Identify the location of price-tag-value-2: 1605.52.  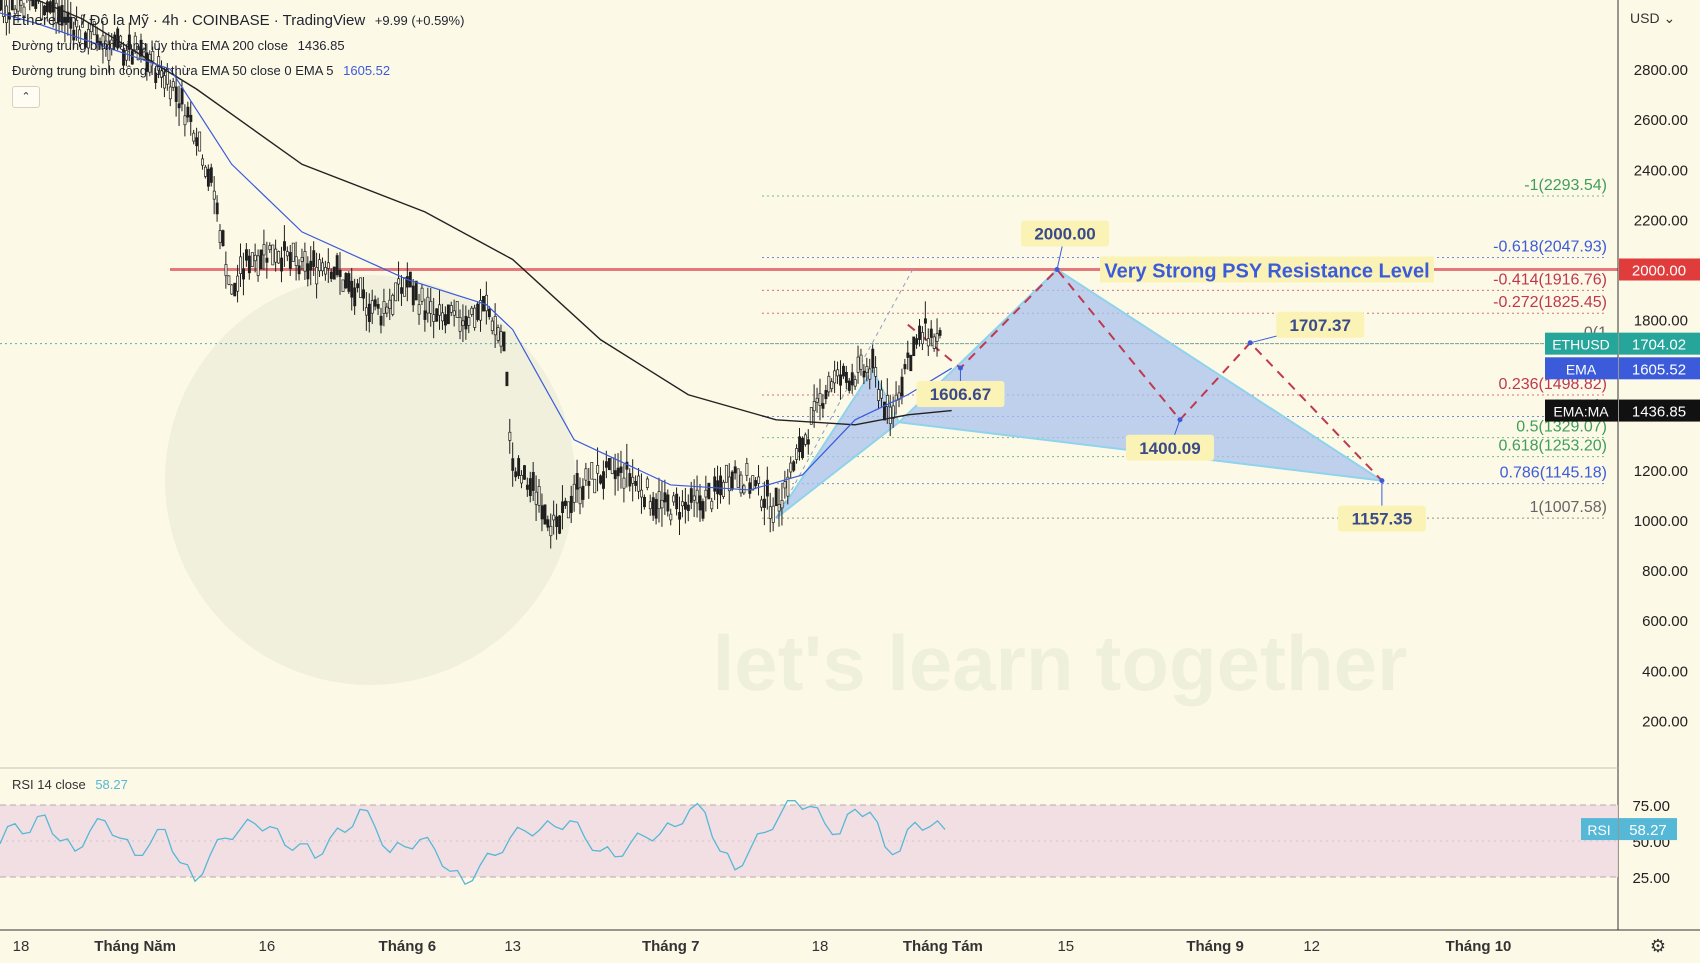
(1659, 369).